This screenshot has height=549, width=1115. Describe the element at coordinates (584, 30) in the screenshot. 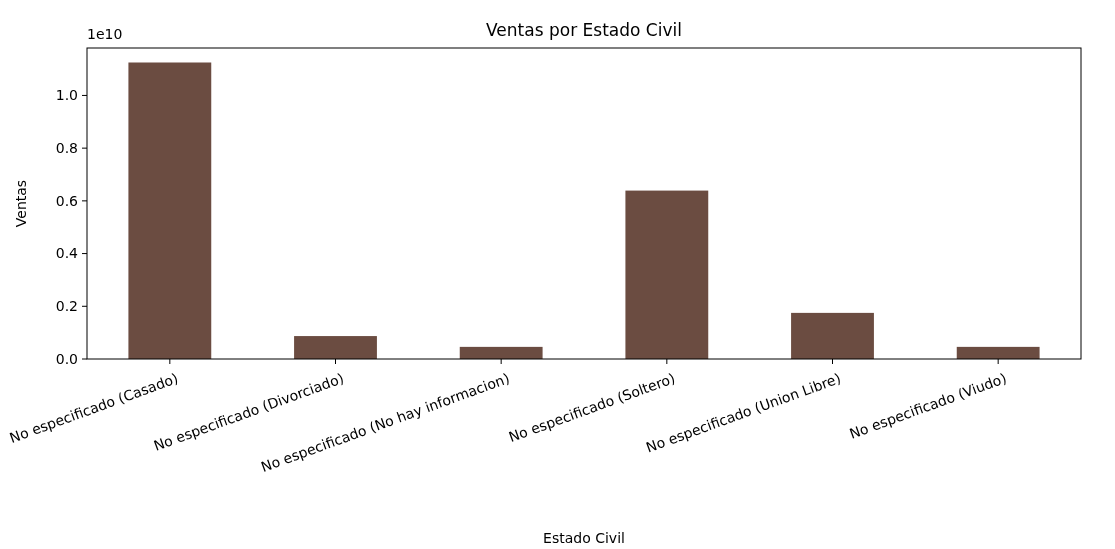

I see `chart-title: Ventas por Estado Civil` at that location.